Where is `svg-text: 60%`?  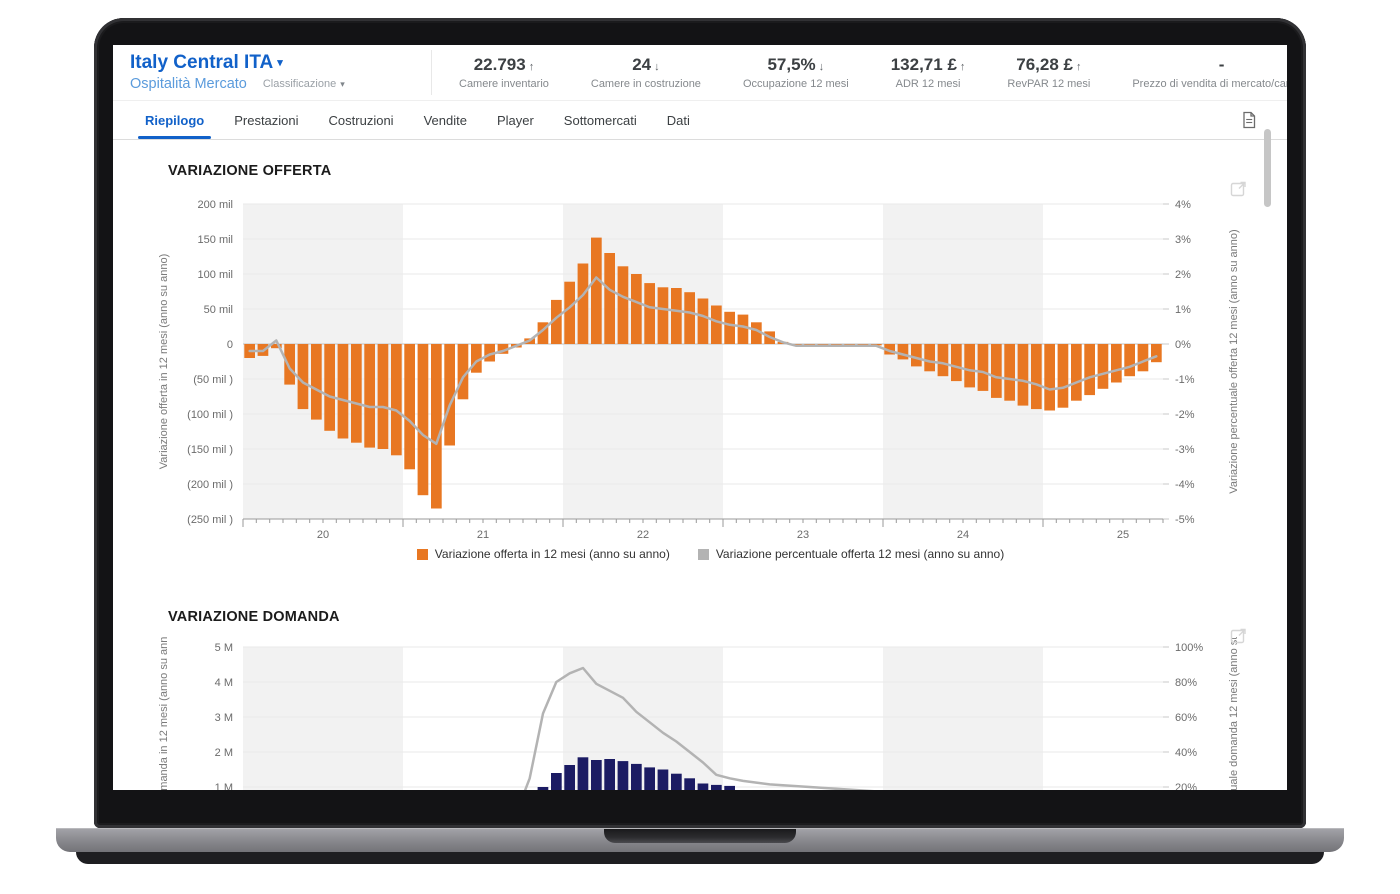
svg-text: 60% is located at coordinates (1186, 718).